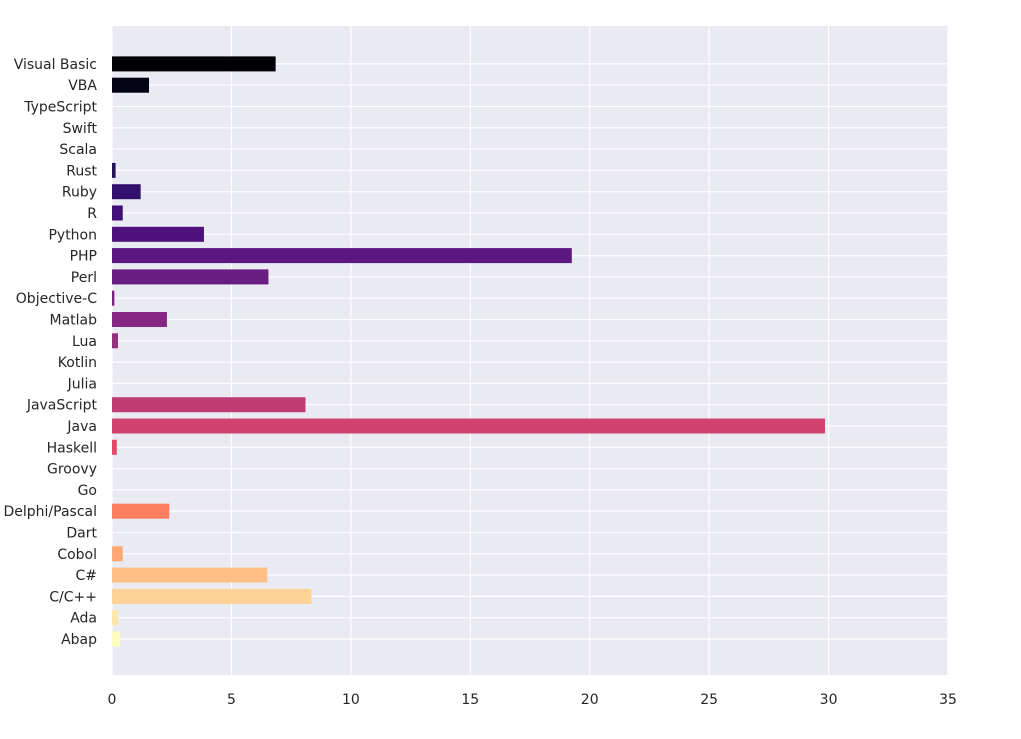  Describe the element at coordinates (126, 192) in the screenshot. I see `bar-ruby` at that location.